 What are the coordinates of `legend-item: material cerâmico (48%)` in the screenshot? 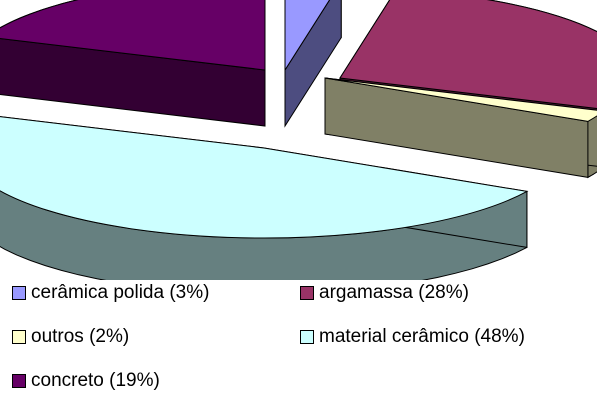 It's located at (412, 337).